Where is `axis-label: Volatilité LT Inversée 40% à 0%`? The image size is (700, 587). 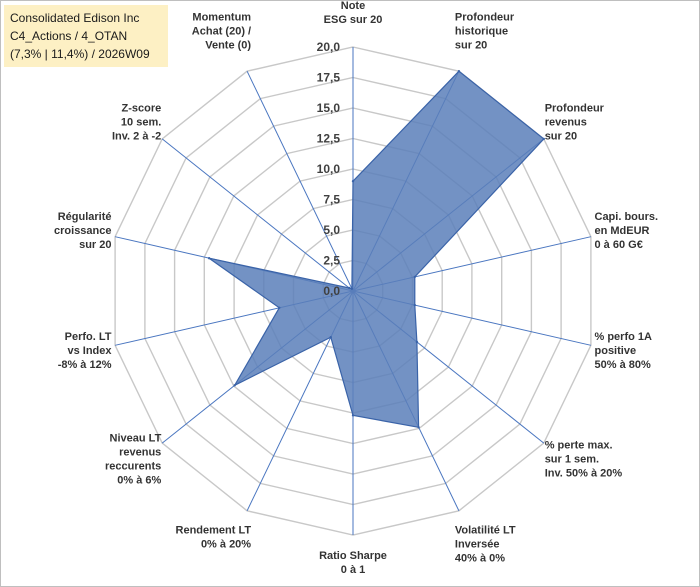 axis-label: Volatilité LT Inversée 40% à 0% is located at coordinates (485, 544).